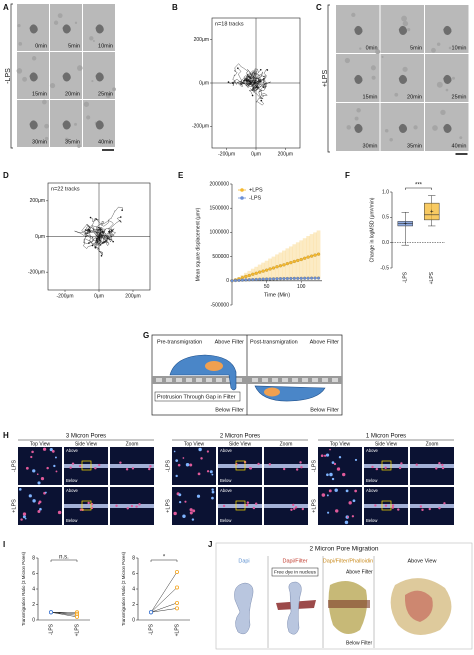 Image resolution: width=474 pixels, height=655 pixels. I want to click on y-tick-label: 8, so click(133, 558).